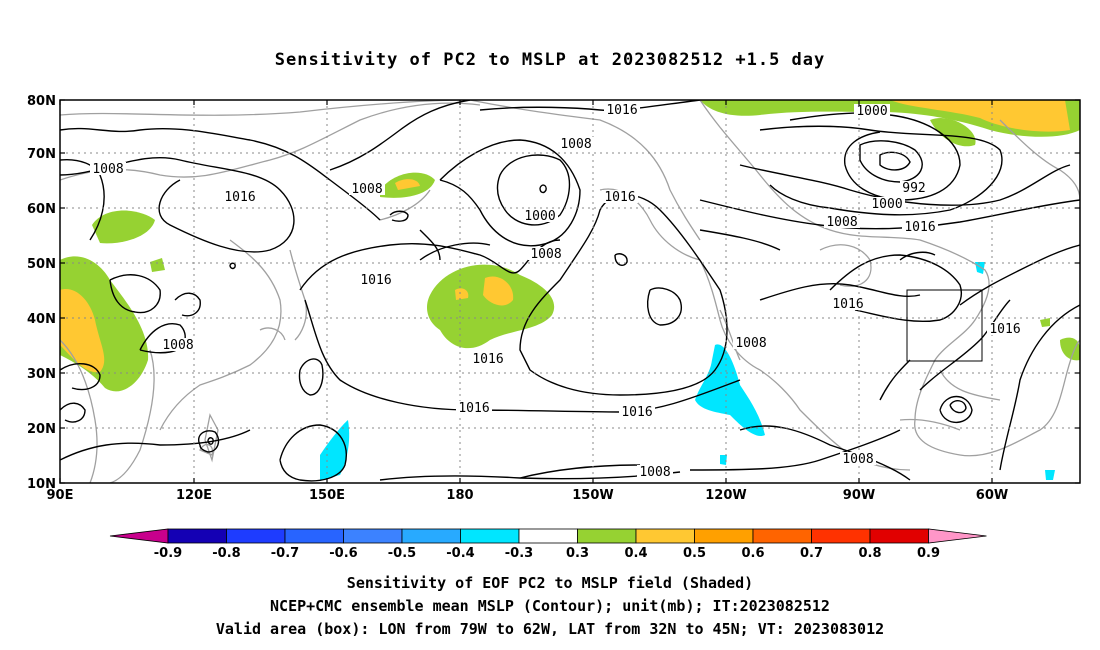 Image resolution: width=1100 pixels, height=650 pixels. I want to click on colorbar-label: -0.9, so click(168, 553).